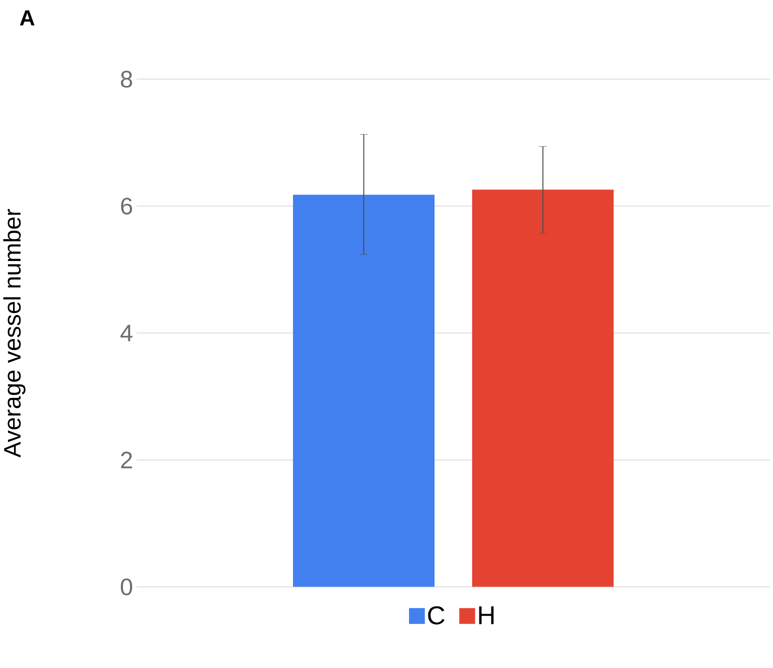 Image resolution: width=773 pixels, height=668 pixels. Describe the element at coordinates (126, 206) in the screenshot. I see `y-tick-label: 6` at that location.